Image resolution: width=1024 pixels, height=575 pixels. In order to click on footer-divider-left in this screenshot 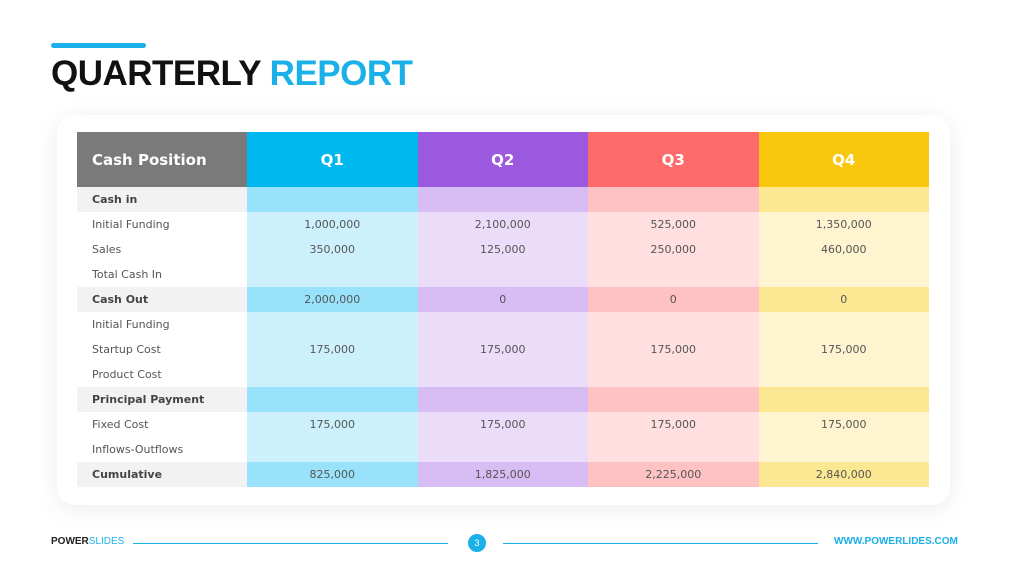, I will do `click(290, 543)`.